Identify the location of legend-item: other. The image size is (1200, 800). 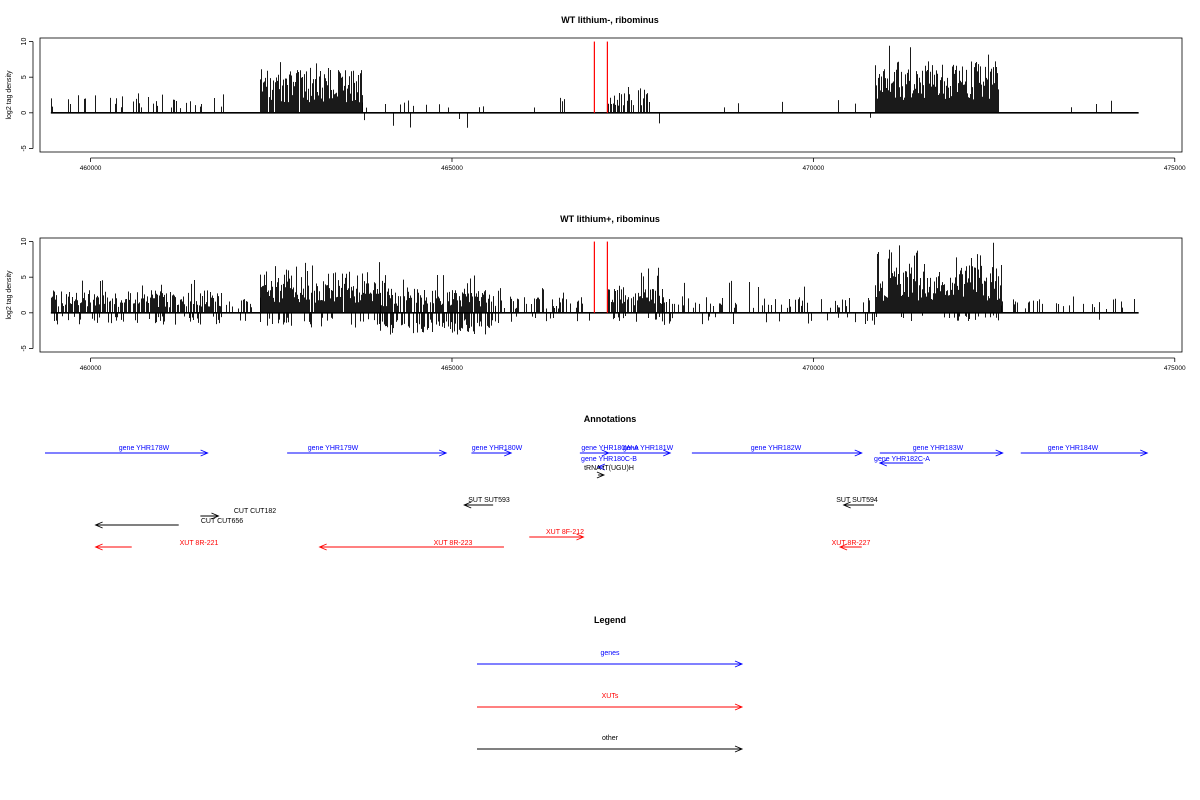
(610, 744).